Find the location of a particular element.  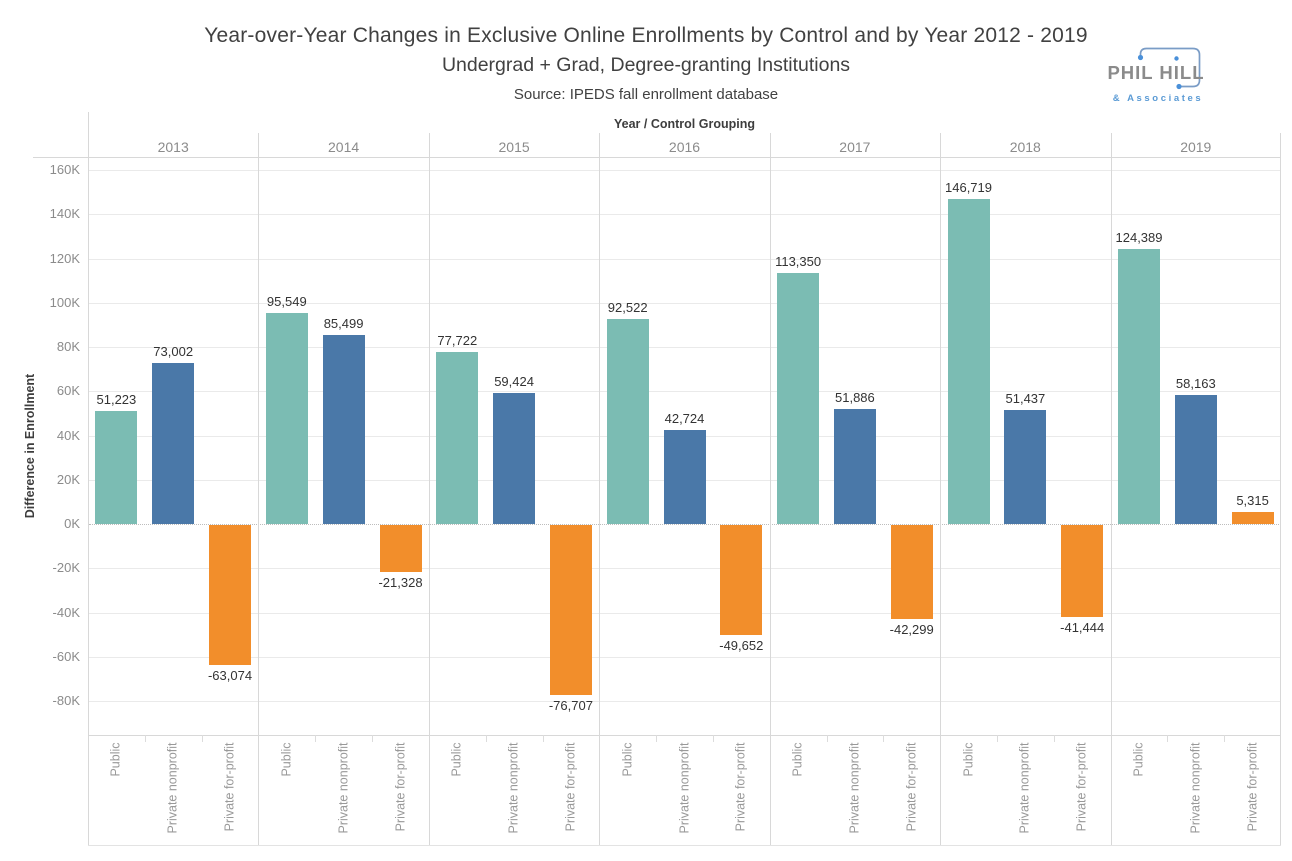

phil-hill-logo: PHIL HILL & Associates is located at coordinates (1158, 75).